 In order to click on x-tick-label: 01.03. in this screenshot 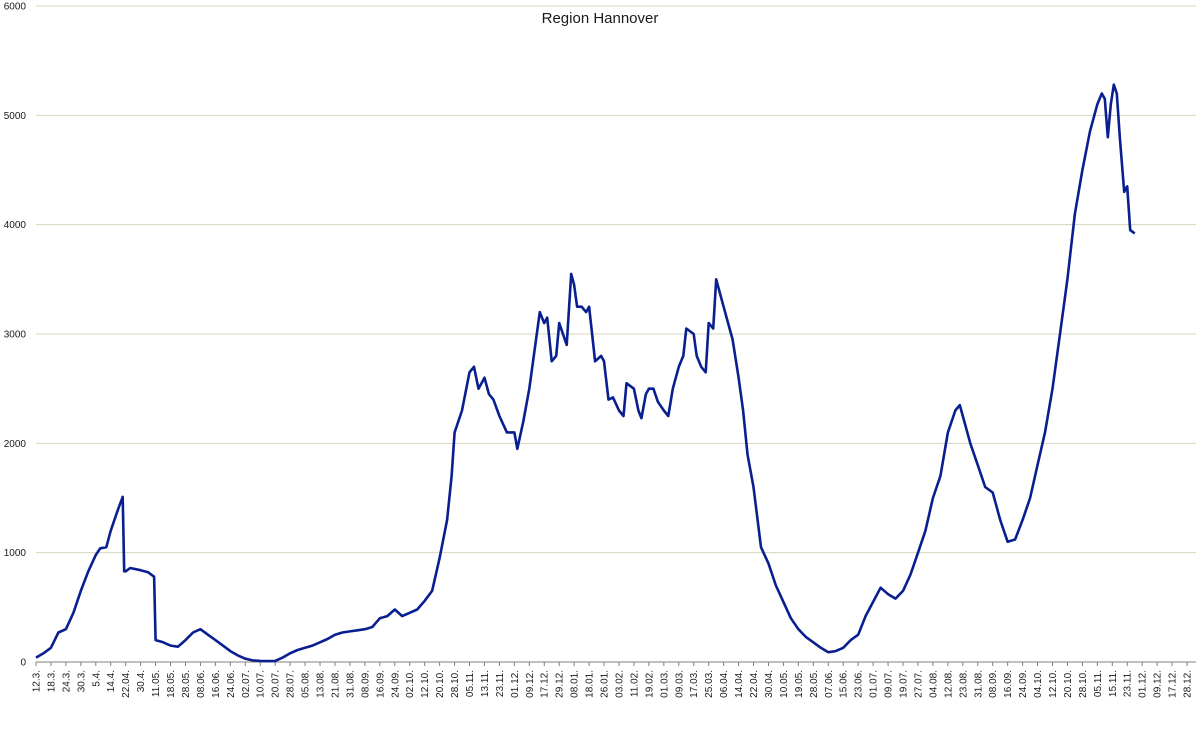, I will do `click(664, 684)`.